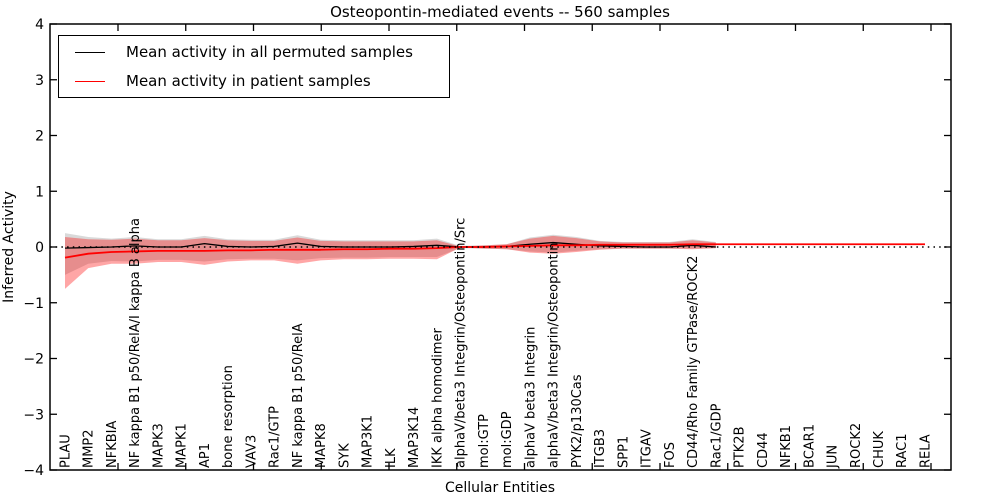 This screenshot has width=1000, height=500. Describe the element at coordinates (39, 25) in the screenshot. I see `y-tick-label: 4` at that location.